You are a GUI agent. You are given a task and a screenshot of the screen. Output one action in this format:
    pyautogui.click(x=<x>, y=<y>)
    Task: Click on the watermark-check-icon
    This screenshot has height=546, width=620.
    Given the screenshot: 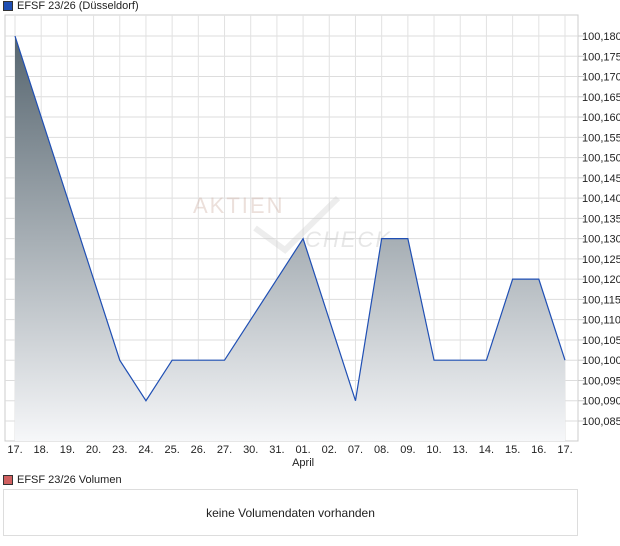 What is the action you would take?
    pyautogui.click(x=297, y=224)
    